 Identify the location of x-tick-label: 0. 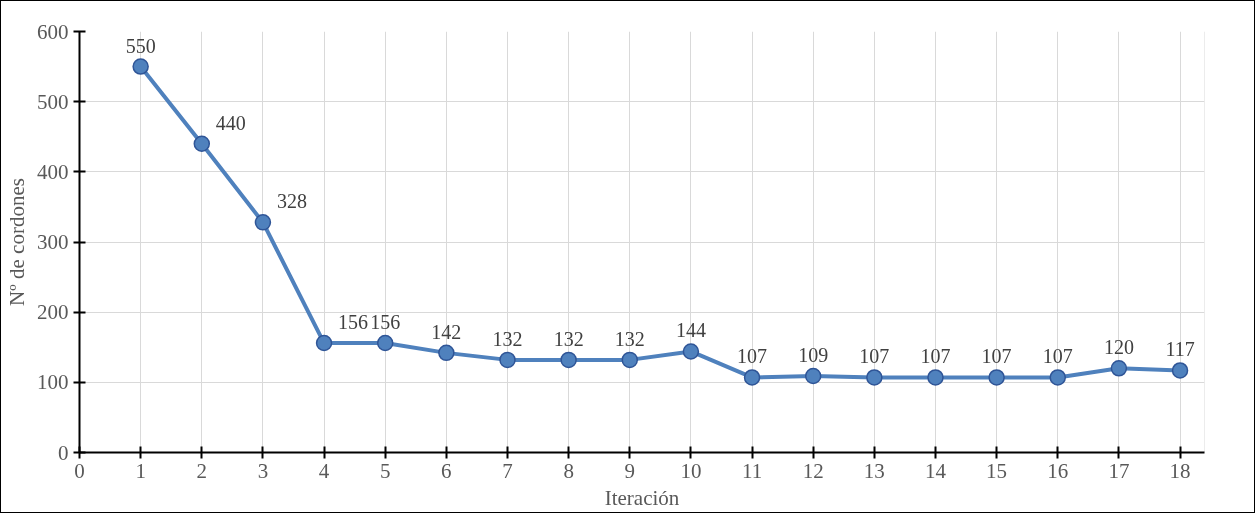
(79, 470).